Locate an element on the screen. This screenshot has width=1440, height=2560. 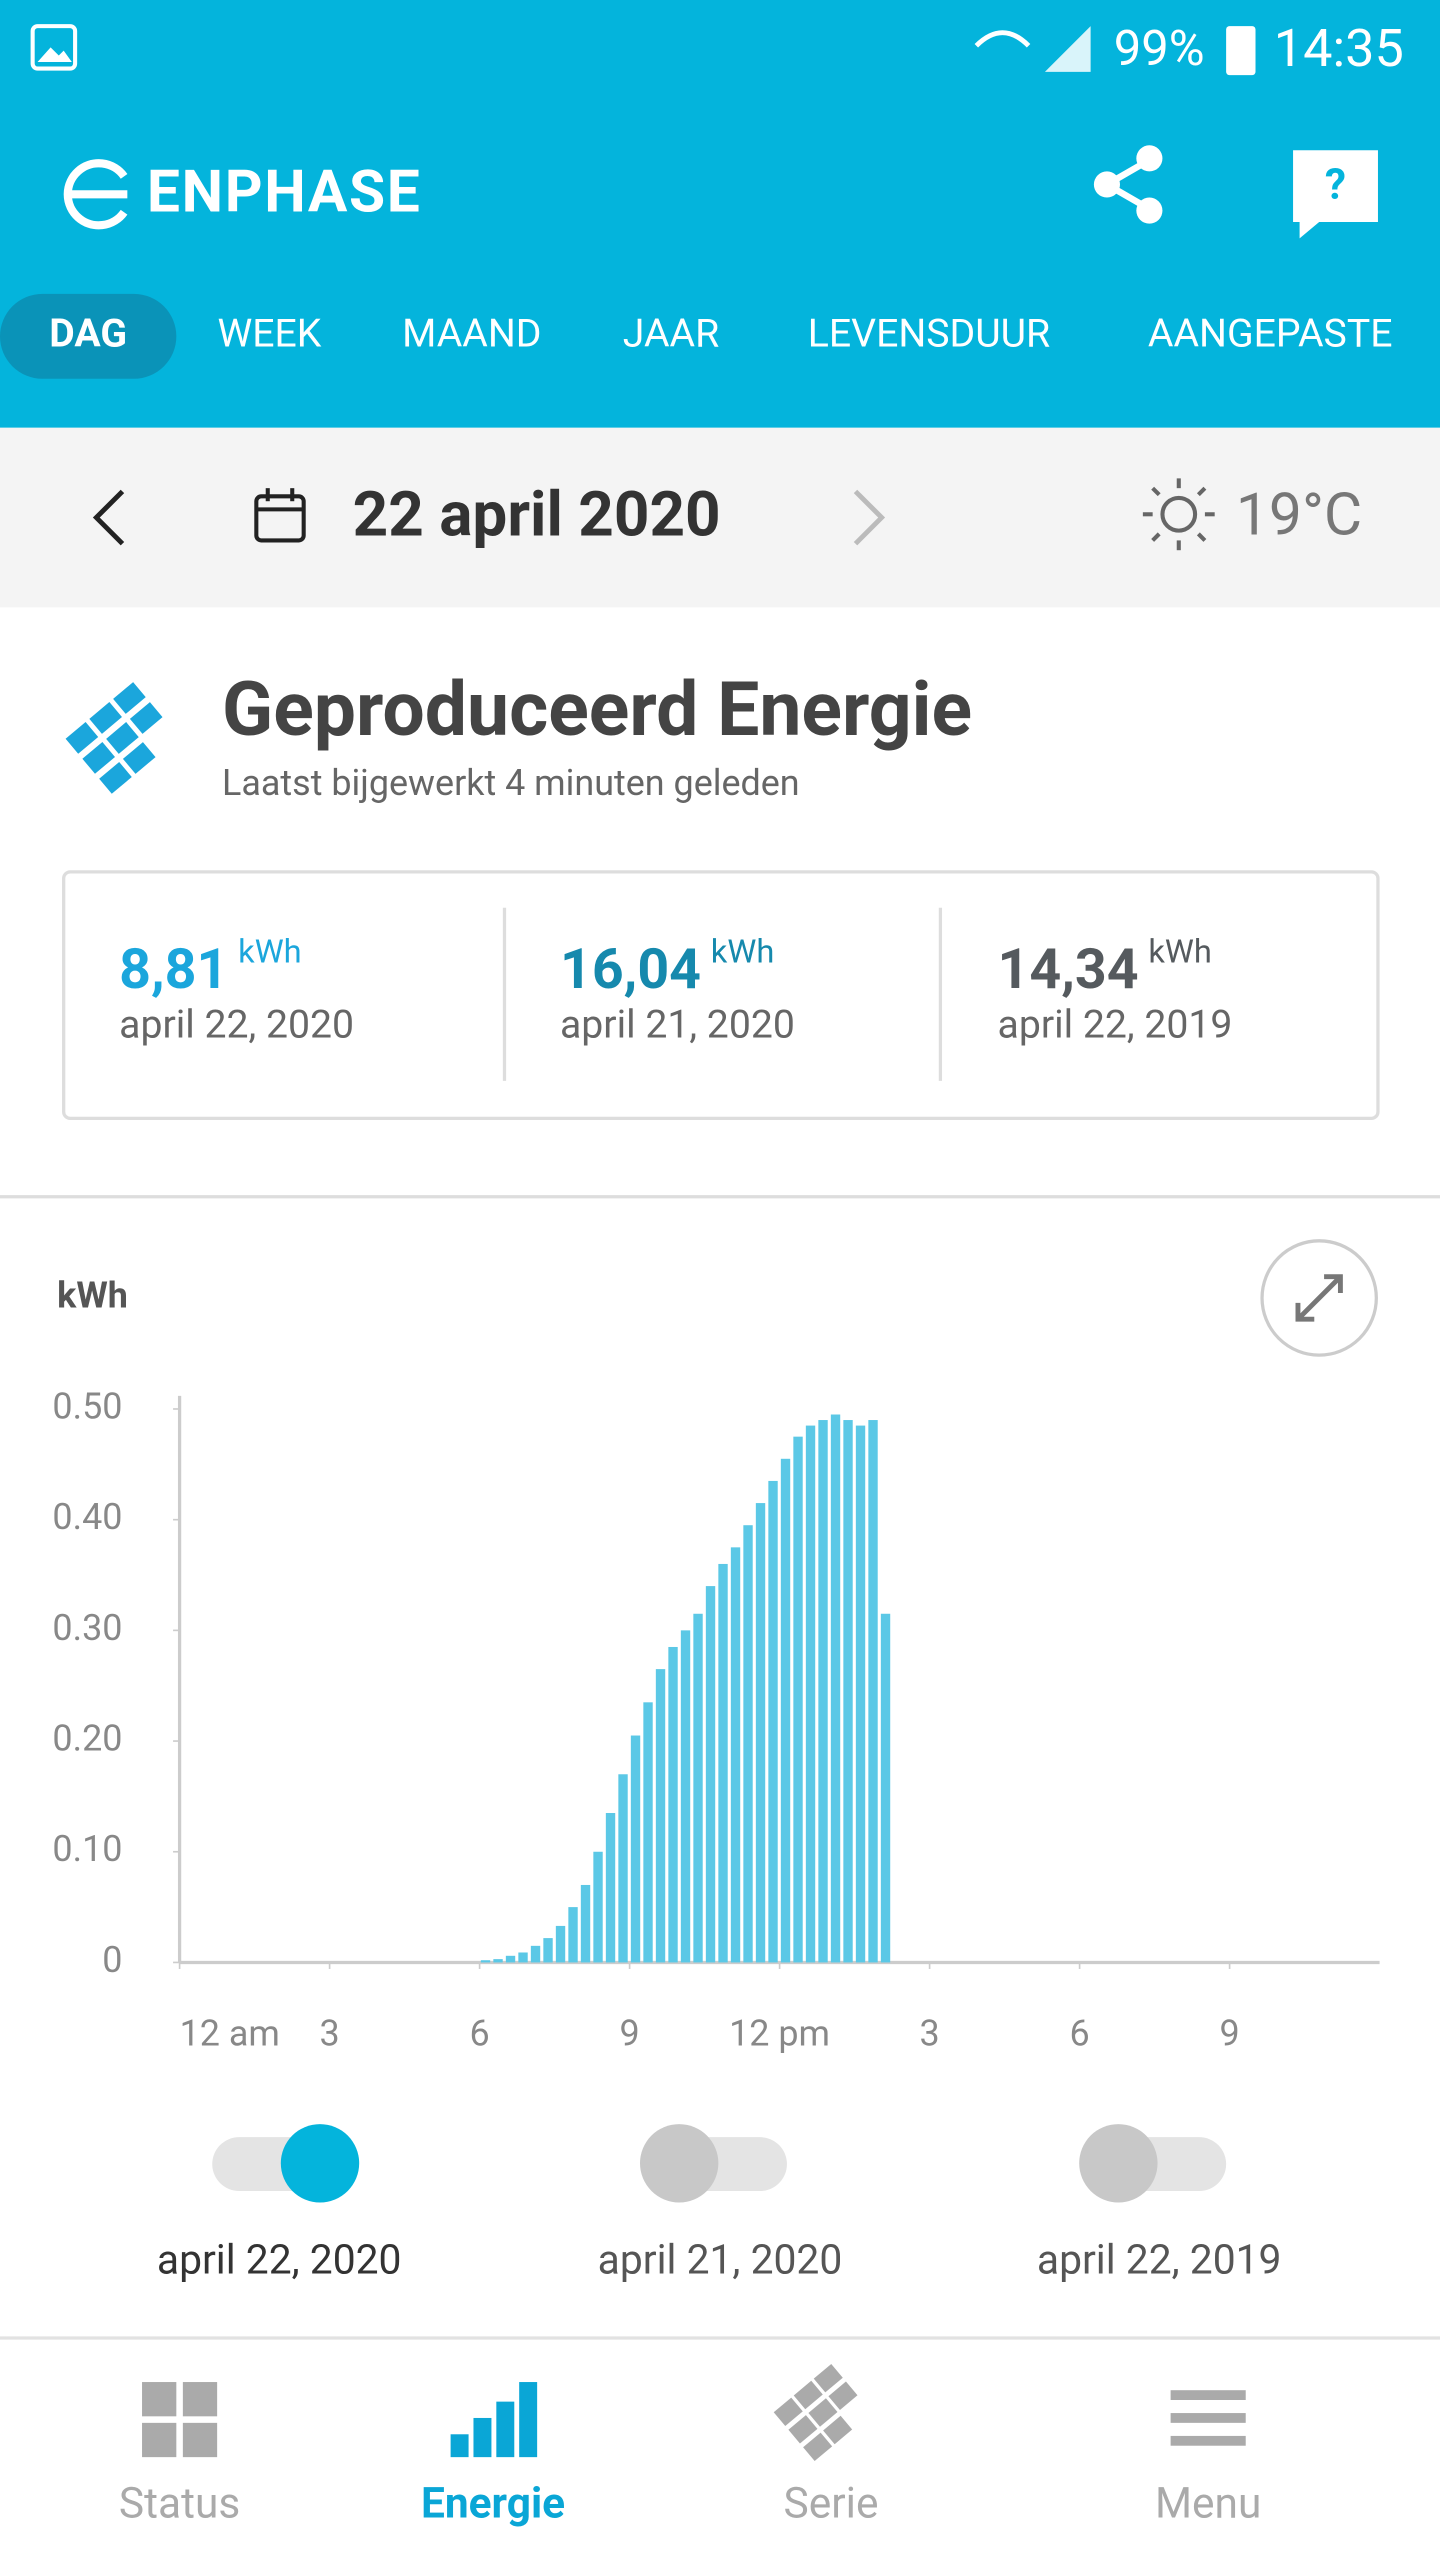
sun-icon is located at coordinates (1178, 514).